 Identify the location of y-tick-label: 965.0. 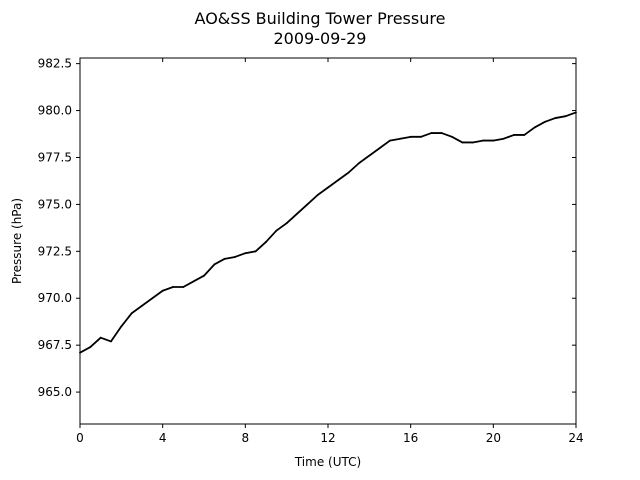
(55, 392).